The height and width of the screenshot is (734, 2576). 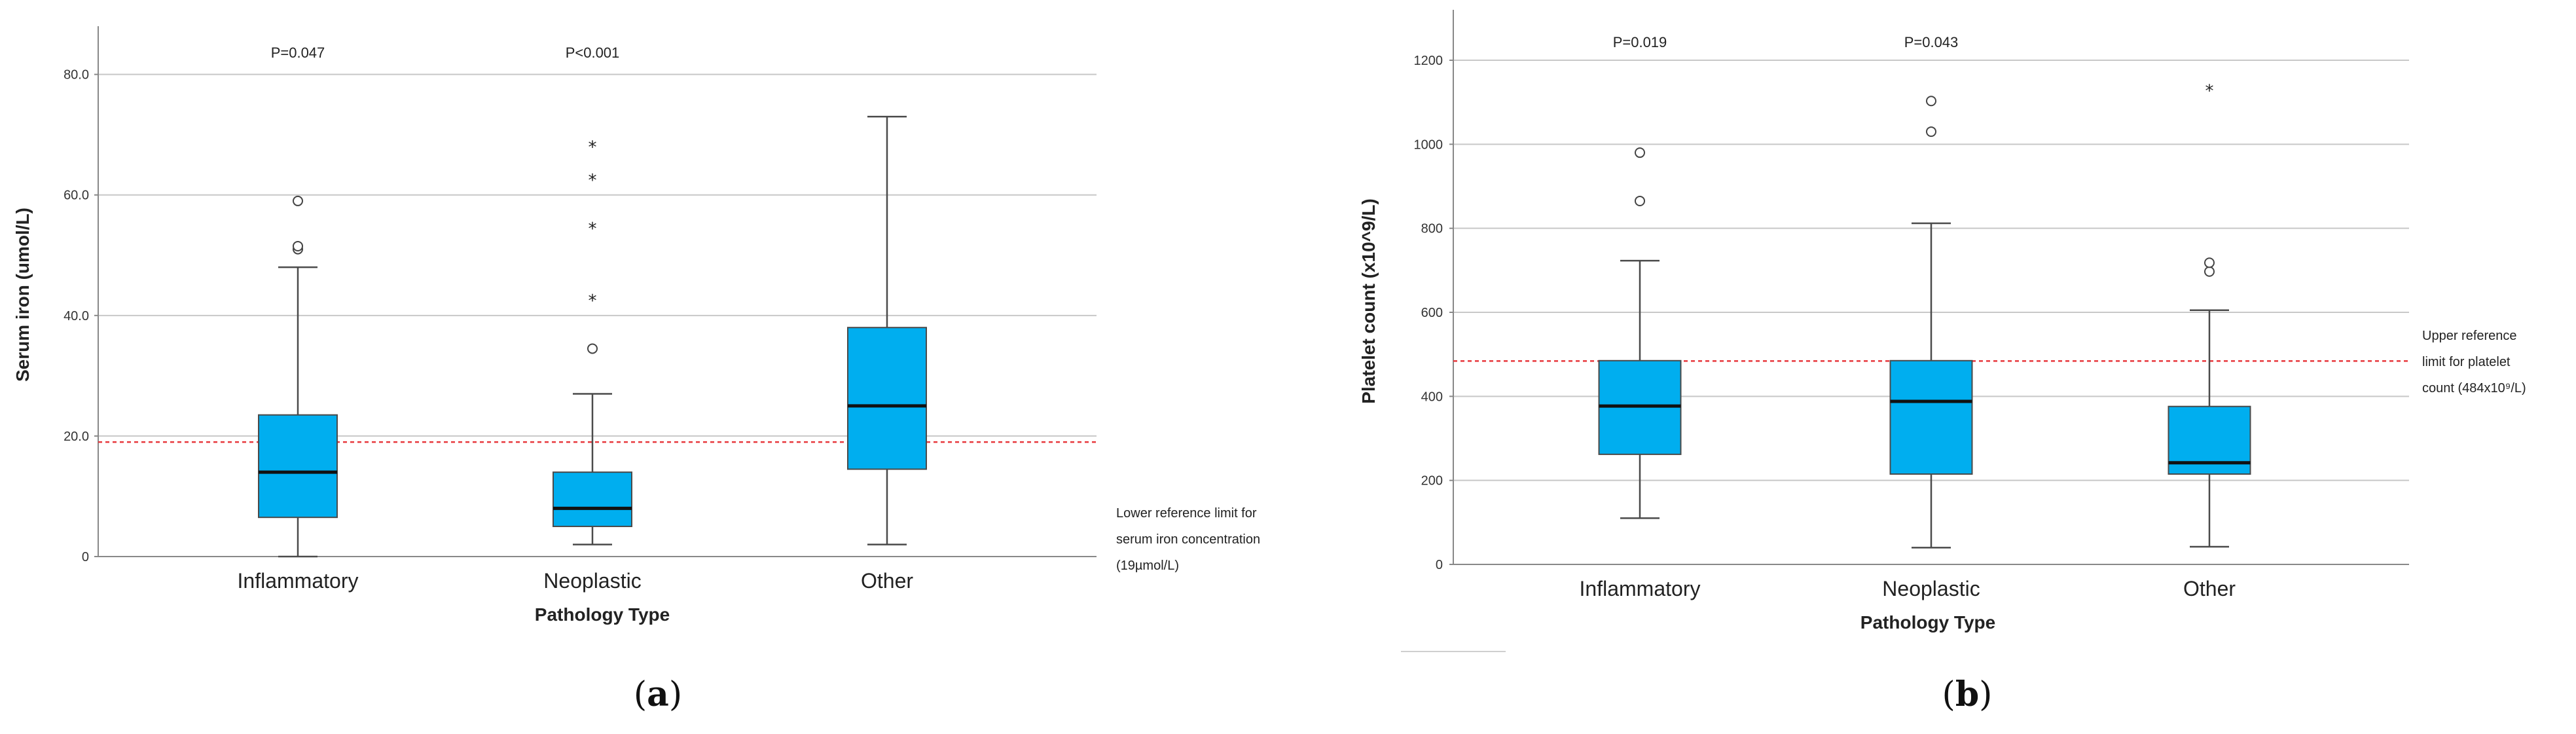 What do you see at coordinates (1432, 481) in the screenshot?
I see `y-tick-label-b: 200` at bounding box center [1432, 481].